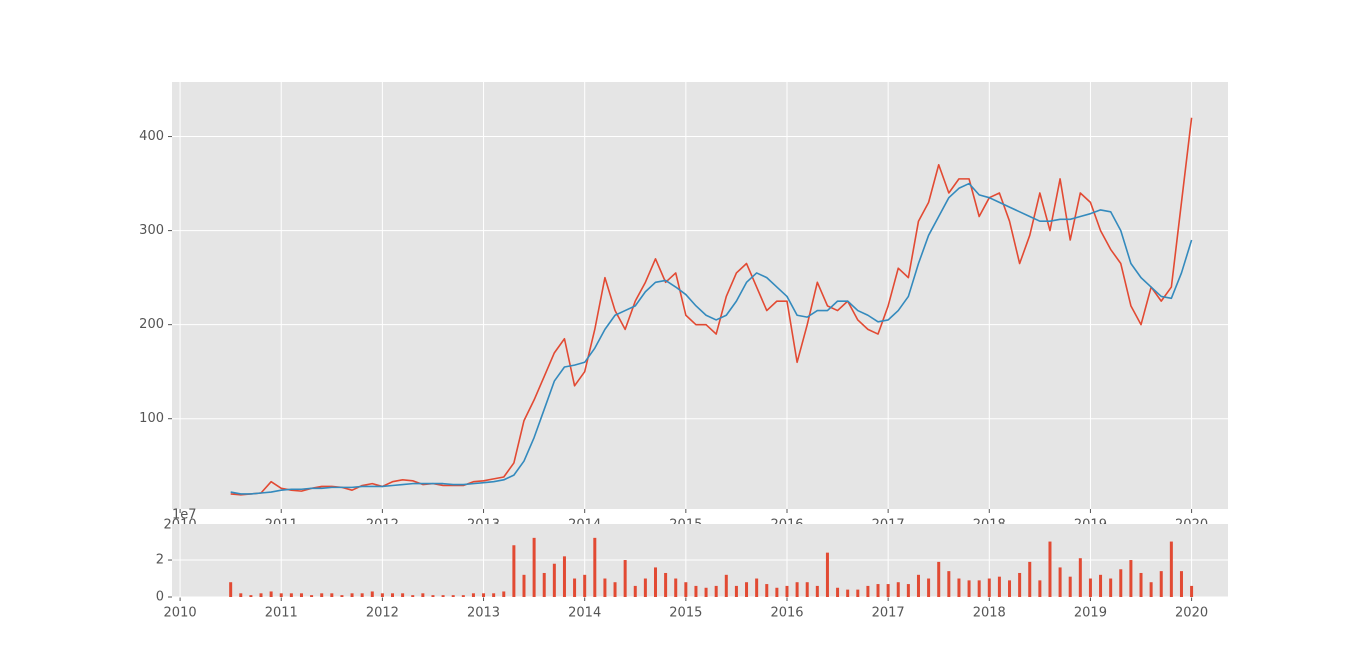 The width and height of the screenshot is (1366, 671). Describe the element at coordinates (685, 613) in the screenshot. I see `x-tick-label: 2015` at that location.